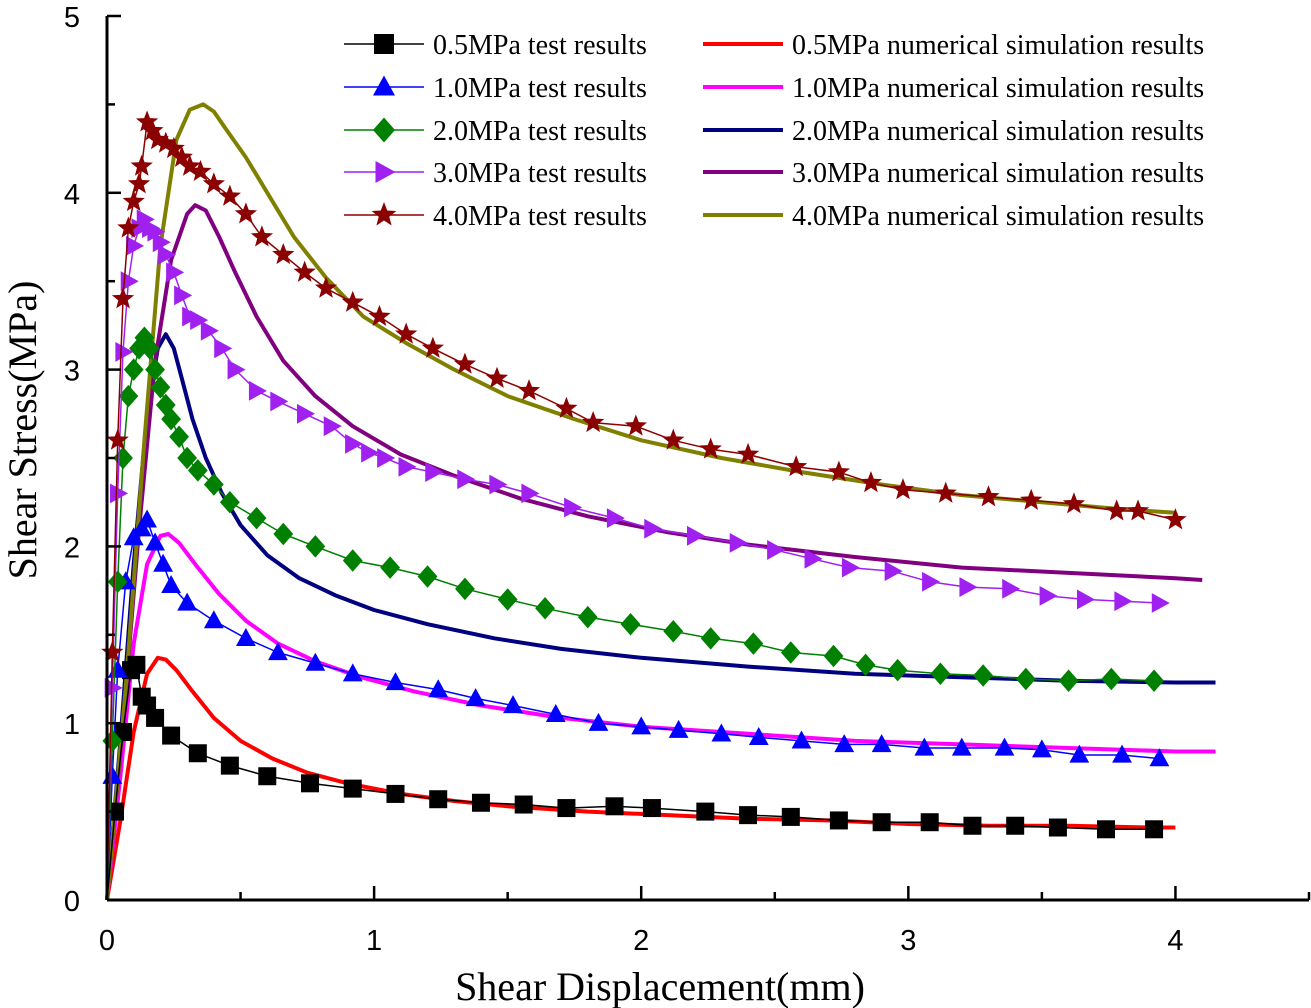  What do you see at coordinates (374, 941) in the screenshot?
I see `x-tick-label: 1` at bounding box center [374, 941].